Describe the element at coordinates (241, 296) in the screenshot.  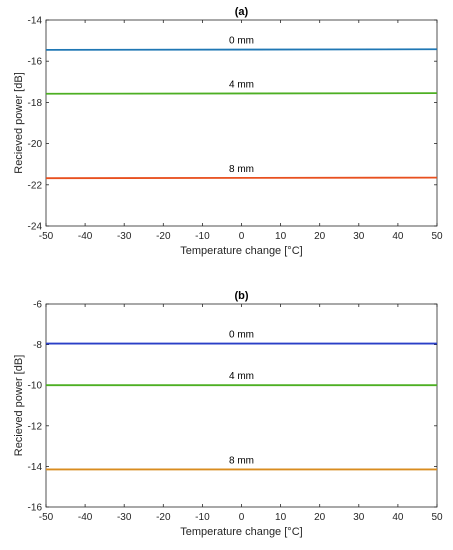
I see `panel-b-title: (b)` at that location.